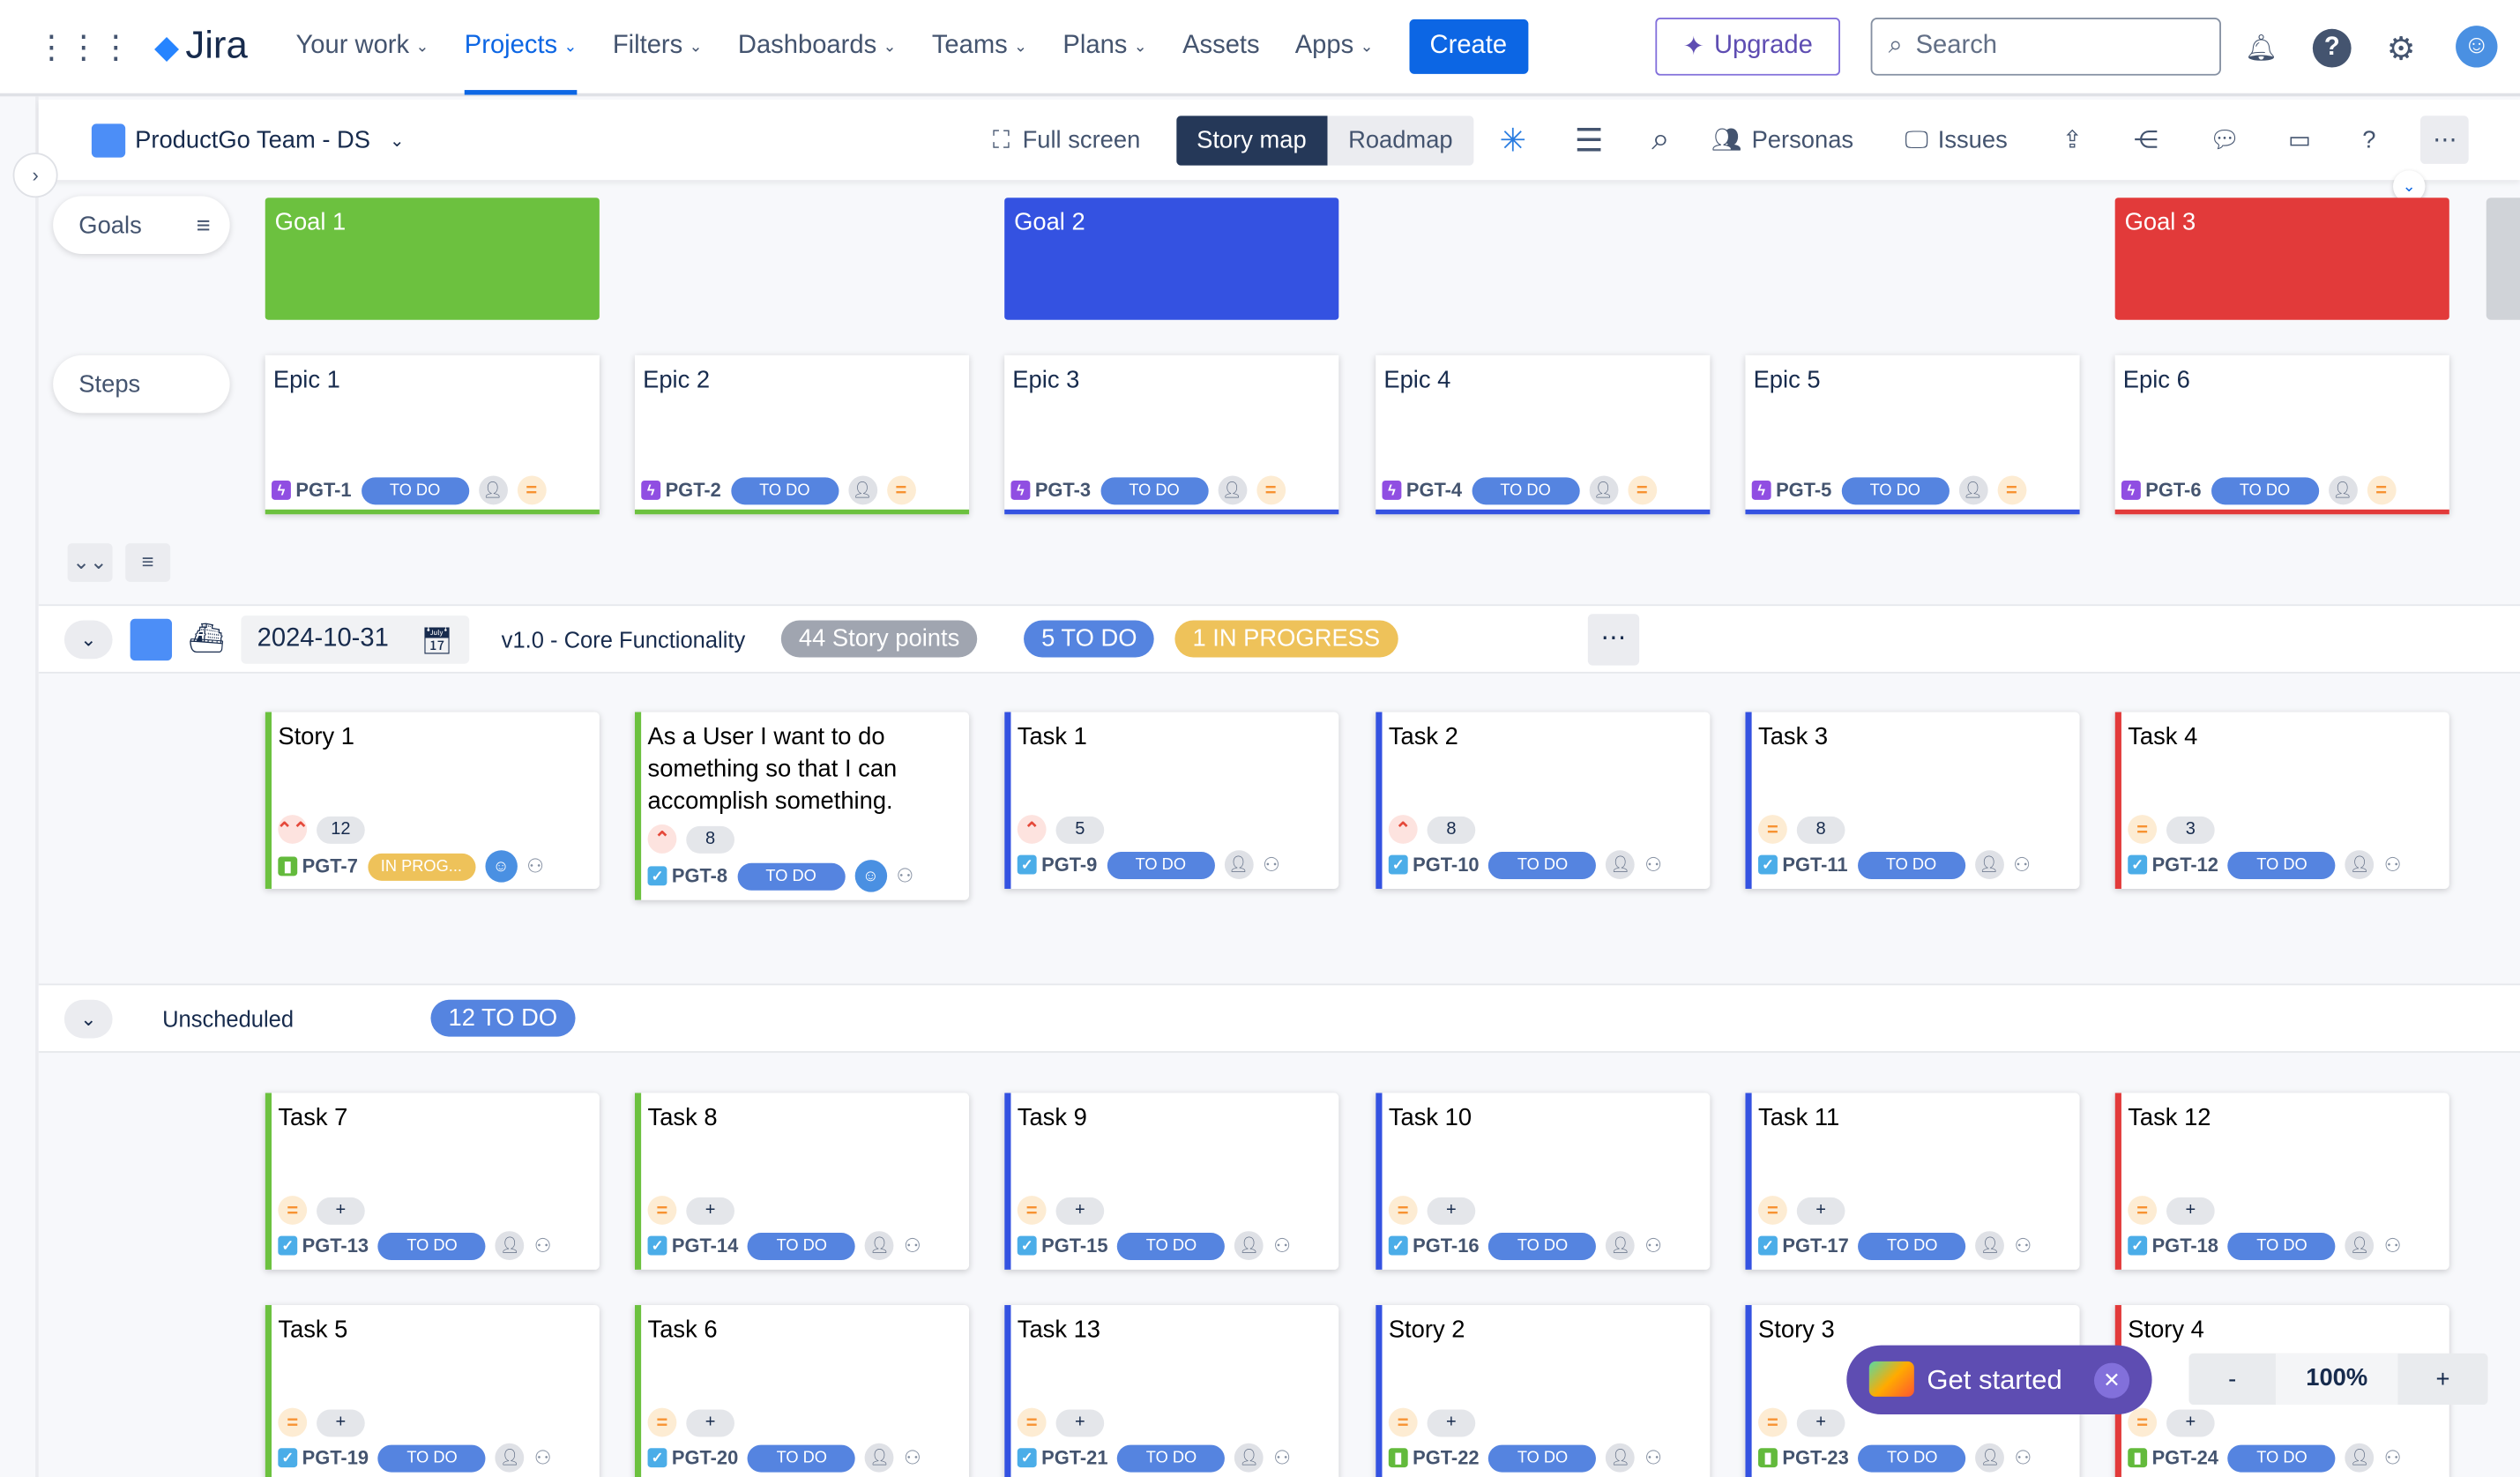 The image size is (2520, 1477). I want to click on zoom-out-button: -, so click(2232, 1379).